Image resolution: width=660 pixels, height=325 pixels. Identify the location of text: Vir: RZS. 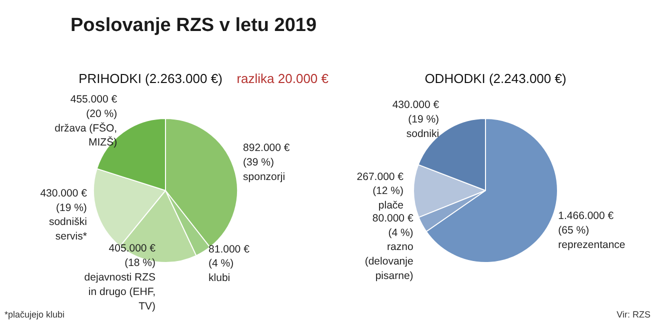
(633, 315).